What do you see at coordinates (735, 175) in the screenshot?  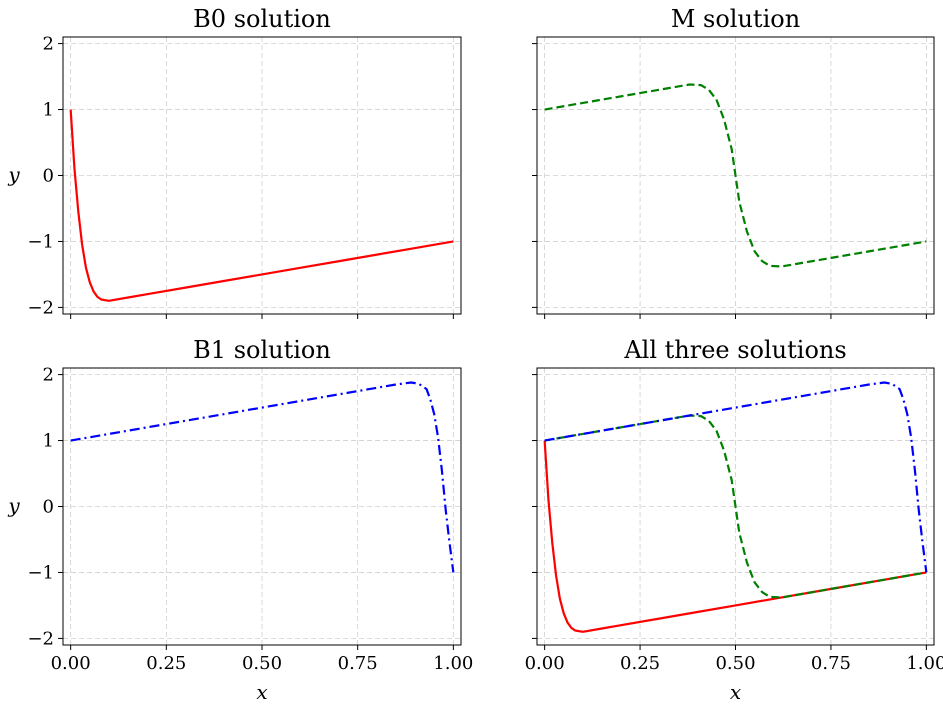 I see `series-line-dashed` at bounding box center [735, 175].